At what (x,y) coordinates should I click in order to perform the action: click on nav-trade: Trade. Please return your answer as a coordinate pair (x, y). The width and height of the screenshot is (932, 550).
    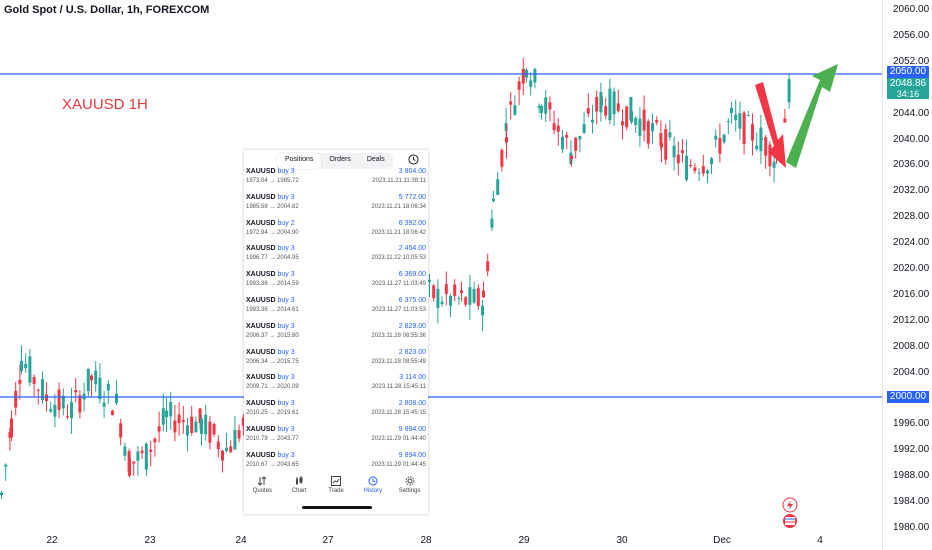
    Looking at the image, I should click on (336, 487).